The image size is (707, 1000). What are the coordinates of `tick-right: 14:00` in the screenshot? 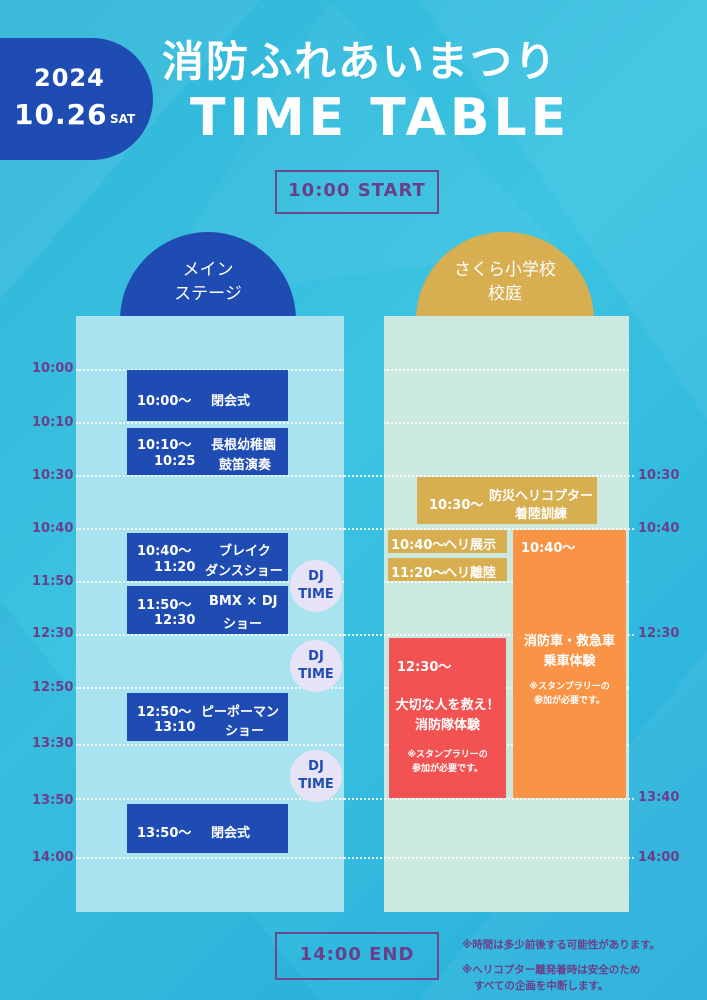 It's located at (659, 857).